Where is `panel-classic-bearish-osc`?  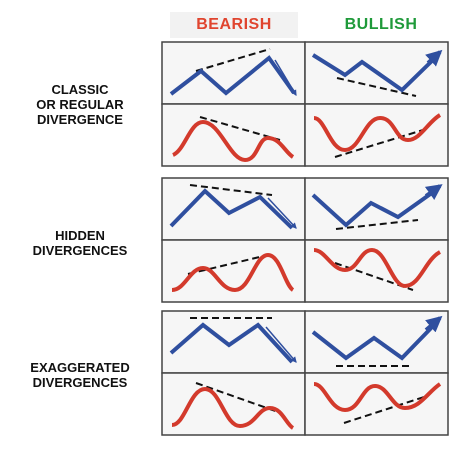 panel-classic-bearish-osc is located at coordinates (233, 135).